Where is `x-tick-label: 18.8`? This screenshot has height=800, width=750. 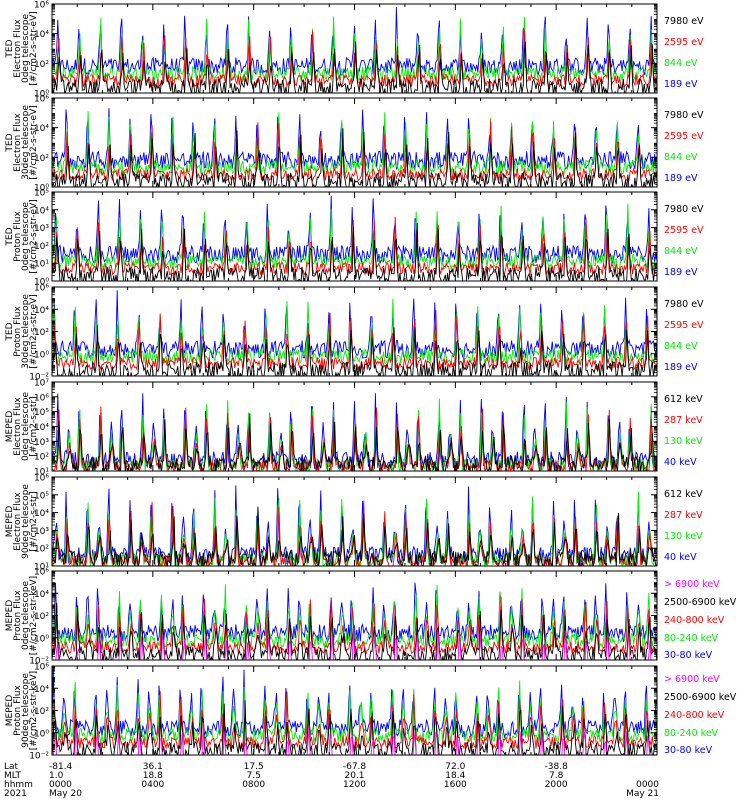 x-tick-label: 18.8 is located at coordinates (153, 776).